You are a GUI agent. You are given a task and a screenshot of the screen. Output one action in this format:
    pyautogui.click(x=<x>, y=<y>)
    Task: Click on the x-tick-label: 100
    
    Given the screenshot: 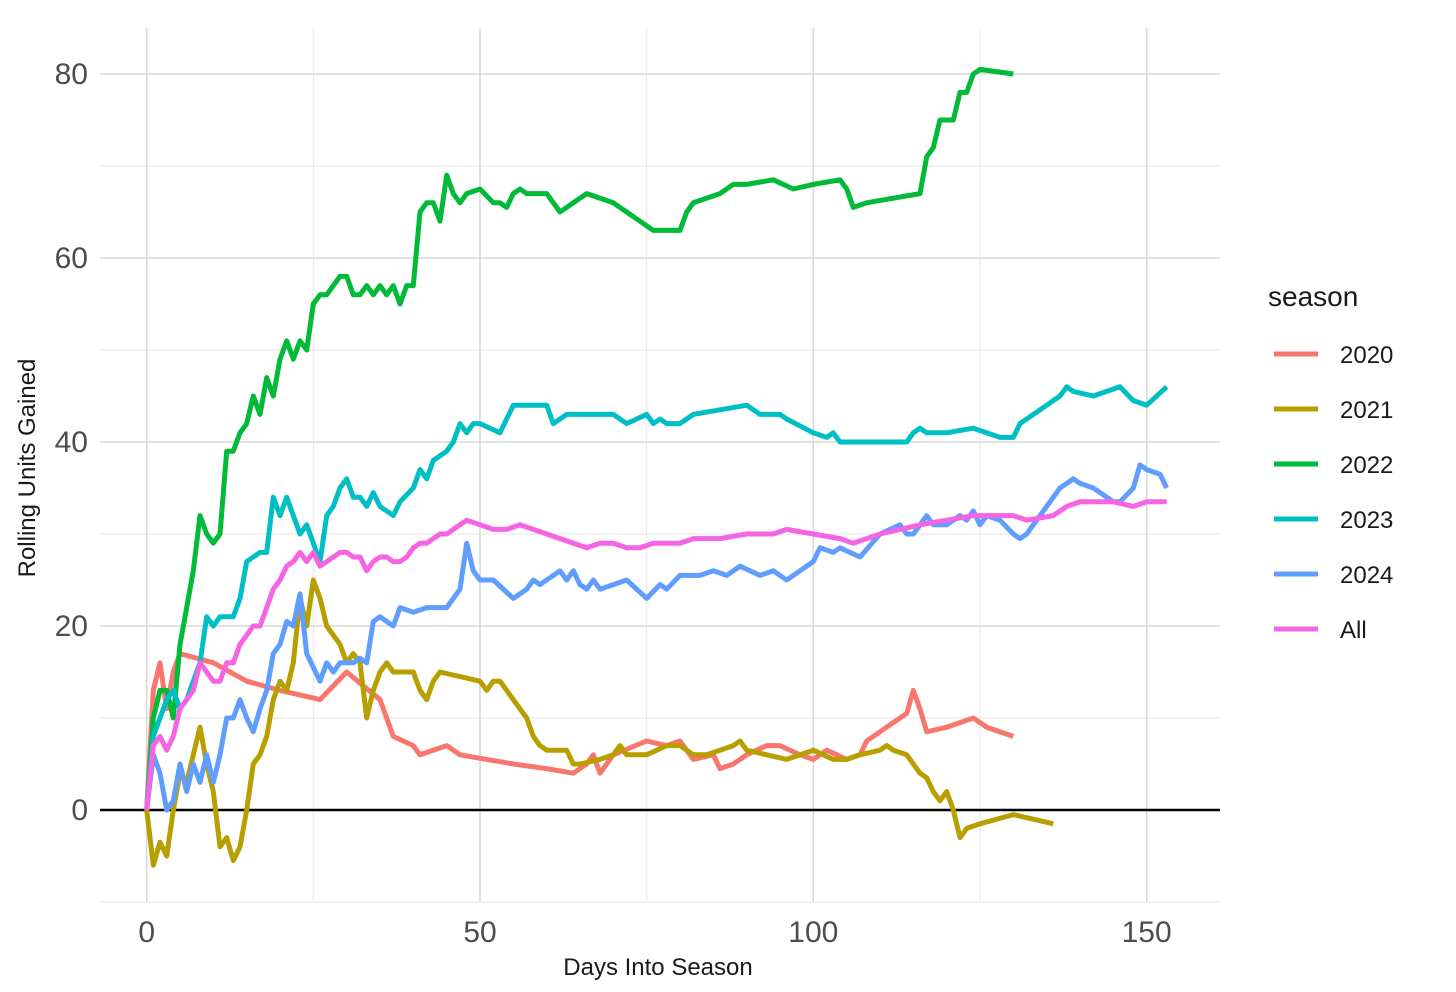 What is the action you would take?
    pyautogui.click(x=813, y=932)
    